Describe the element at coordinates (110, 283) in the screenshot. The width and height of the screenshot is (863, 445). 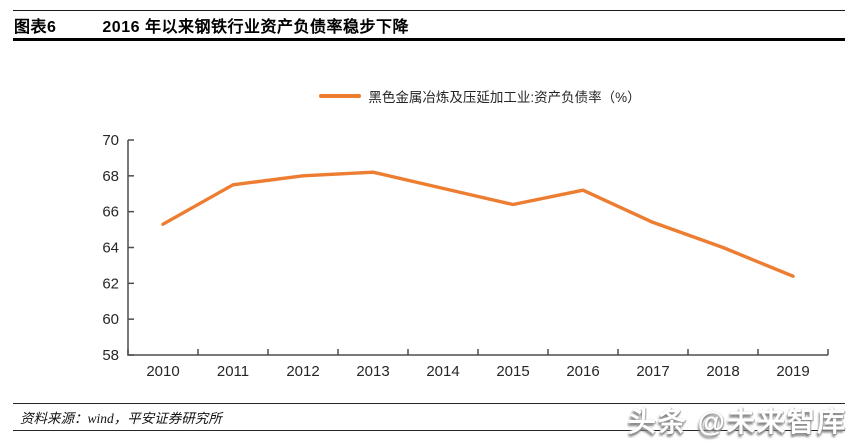
I see `svg-text: 62` at that location.